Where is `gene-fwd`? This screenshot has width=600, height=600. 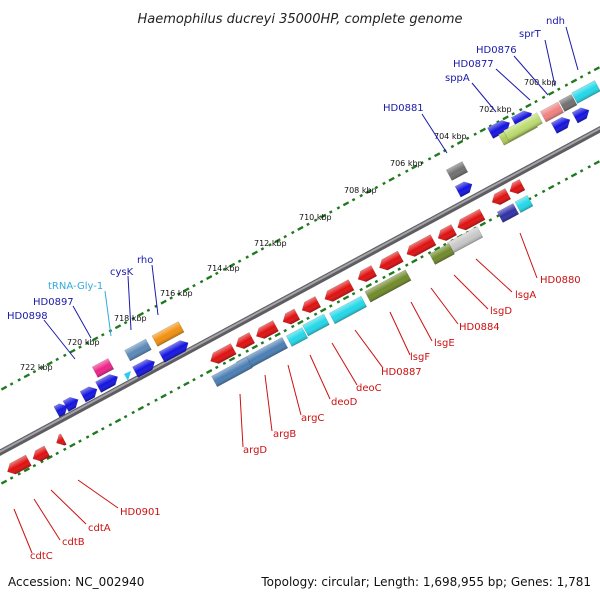 gene-fwd is located at coordinates (70, 404).